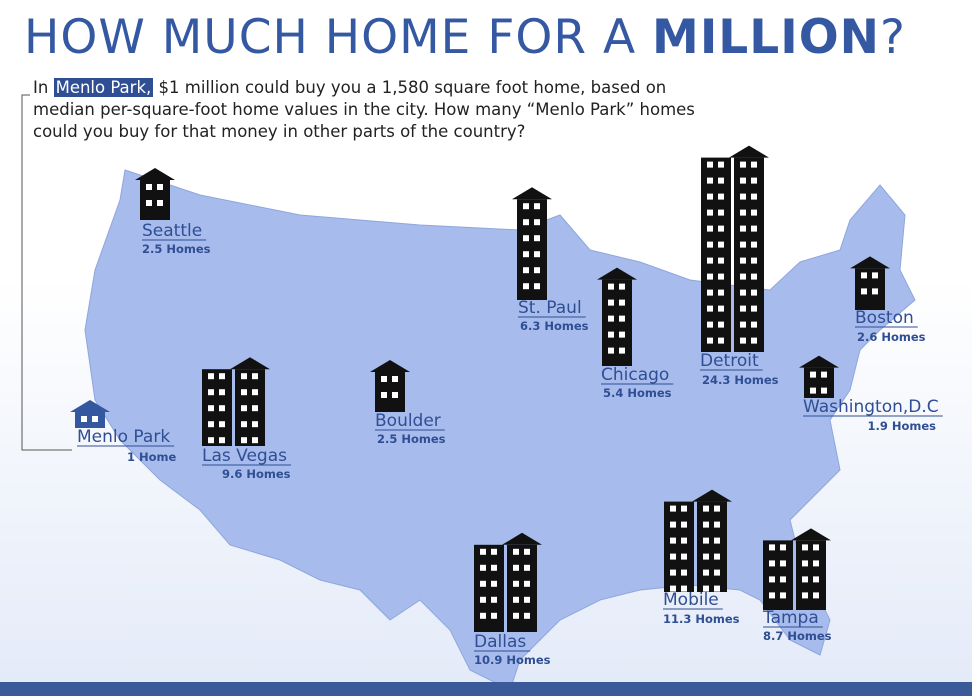 The width and height of the screenshot is (972, 696). What do you see at coordinates (172, 231) in the screenshot?
I see `city-name: Seattle` at bounding box center [172, 231].